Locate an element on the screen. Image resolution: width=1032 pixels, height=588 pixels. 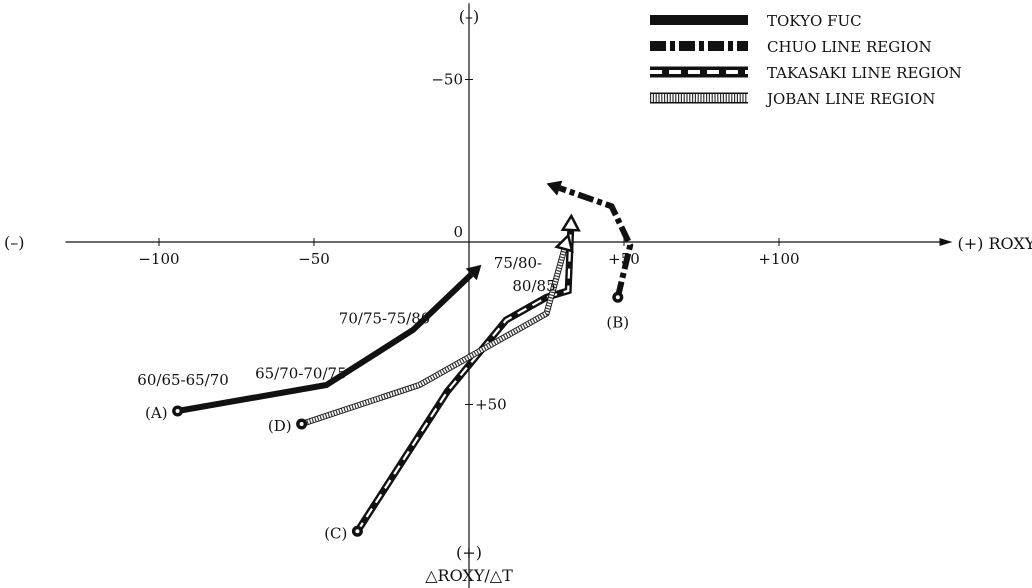
period-annotation: 70/75-75/80 is located at coordinates (385, 318).